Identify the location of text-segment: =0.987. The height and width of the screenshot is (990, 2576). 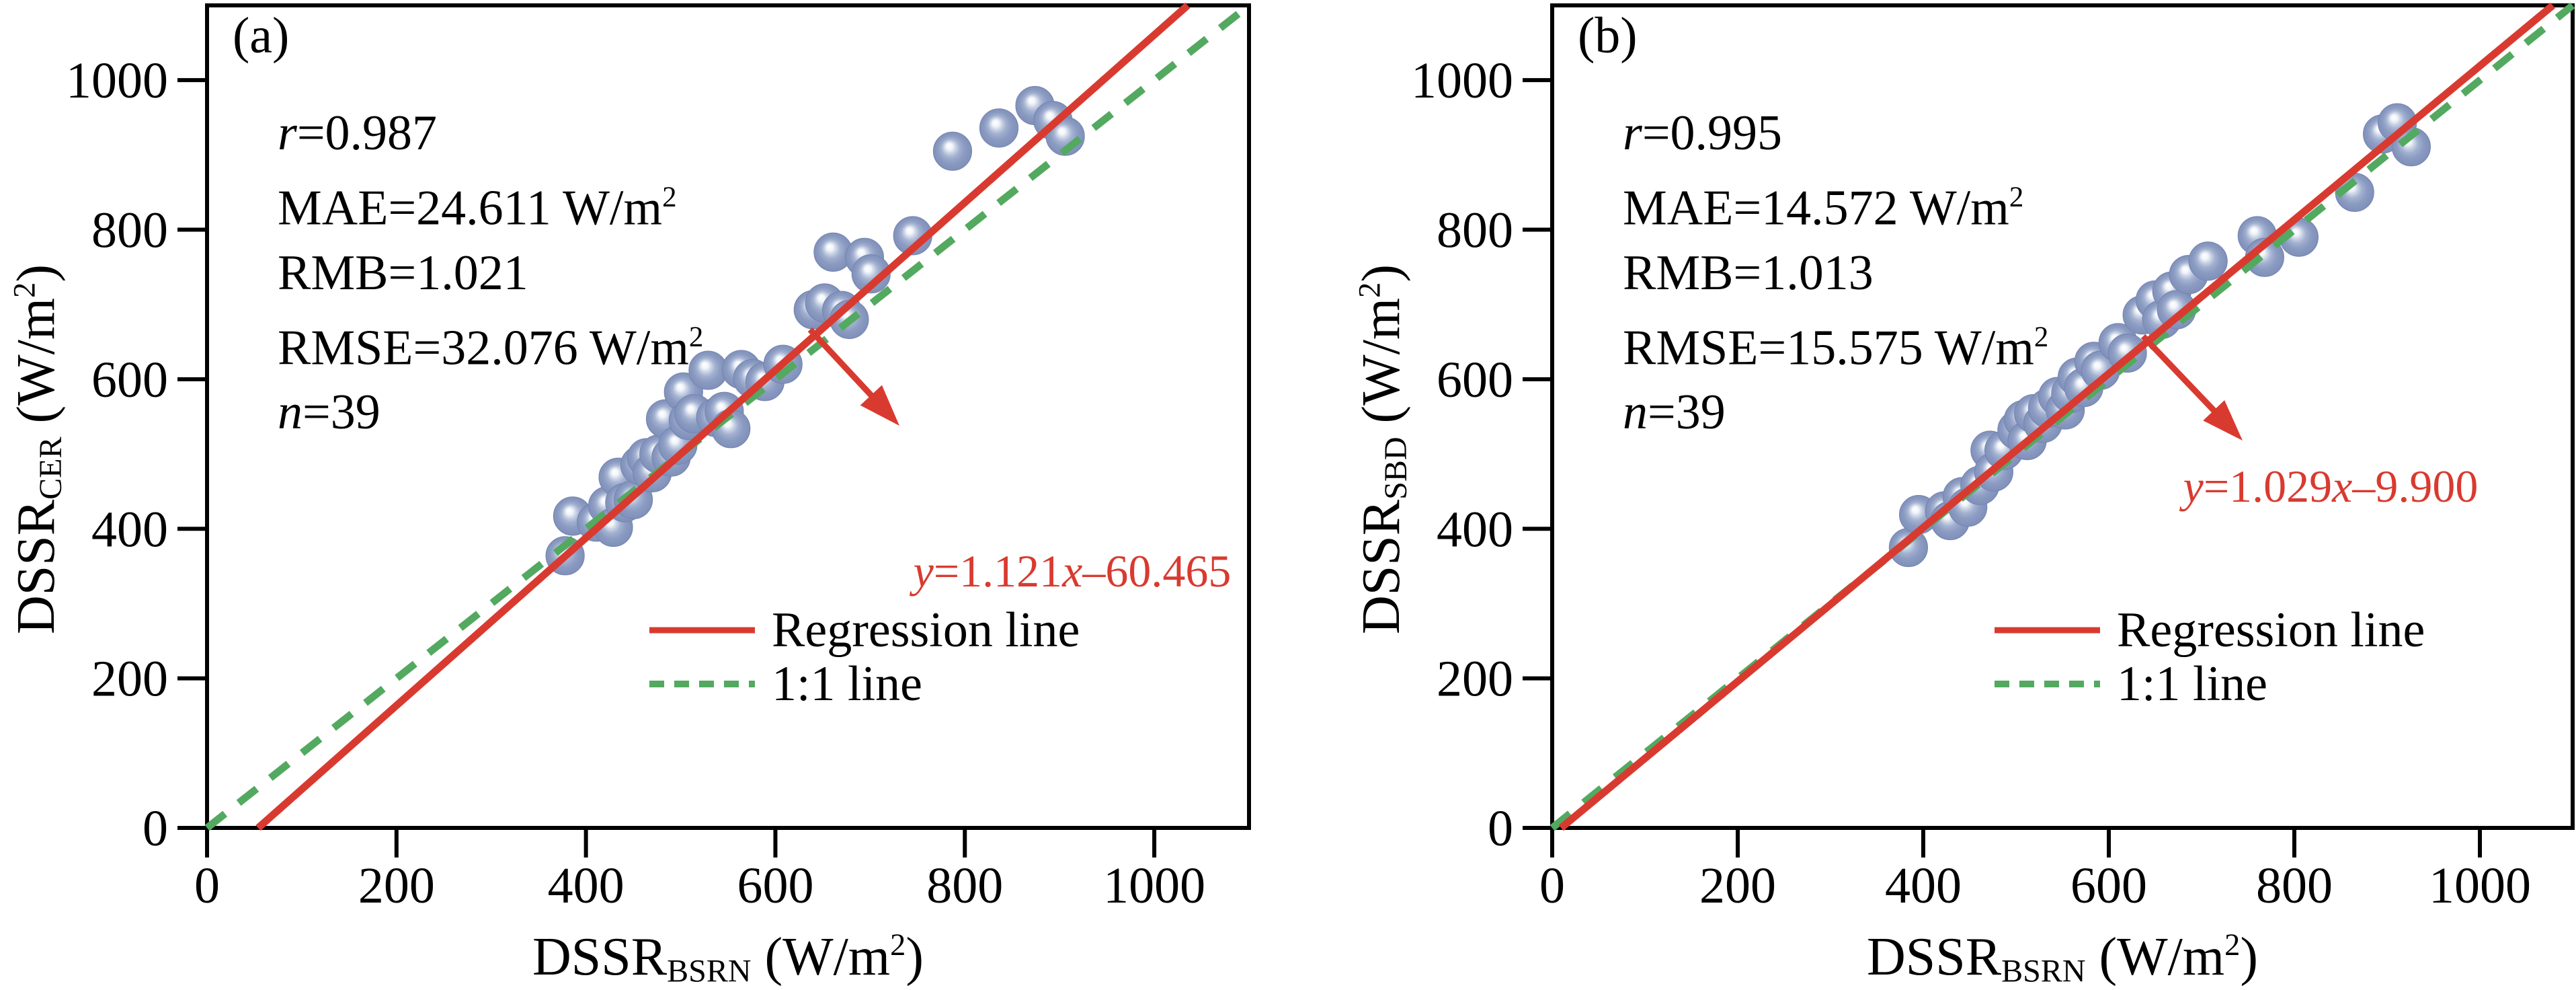
(367, 133).